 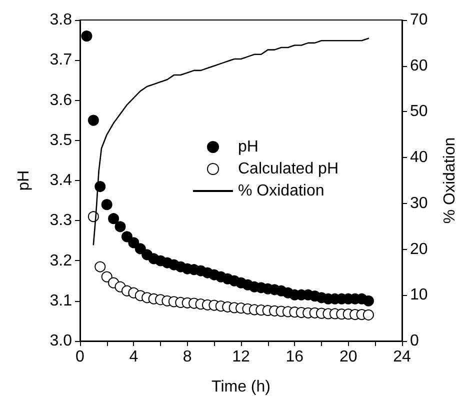 I want to click on y-tick-label: 3.5, so click(x=61, y=140).